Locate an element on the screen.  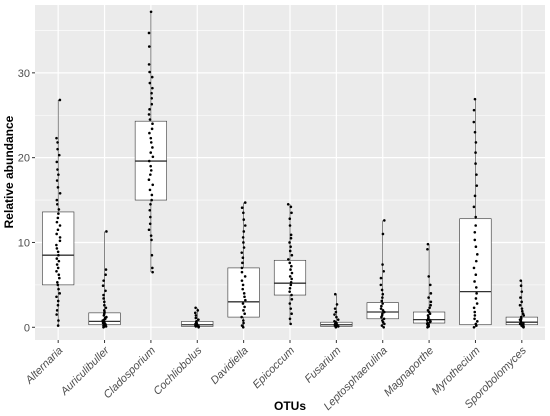
y-tick-label: 20 is located at coordinates (24, 159).